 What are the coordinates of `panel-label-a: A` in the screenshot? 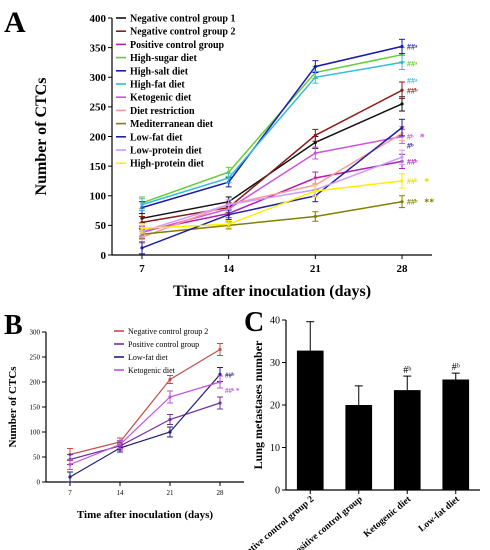 It's located at (15, 22).